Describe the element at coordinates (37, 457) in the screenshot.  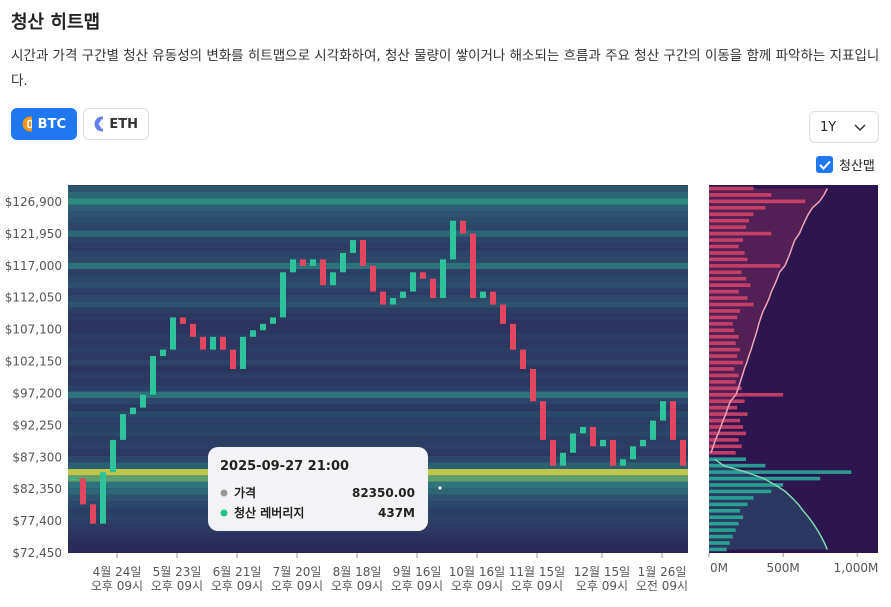
I see `y-tick-label: $87,300` at that location.